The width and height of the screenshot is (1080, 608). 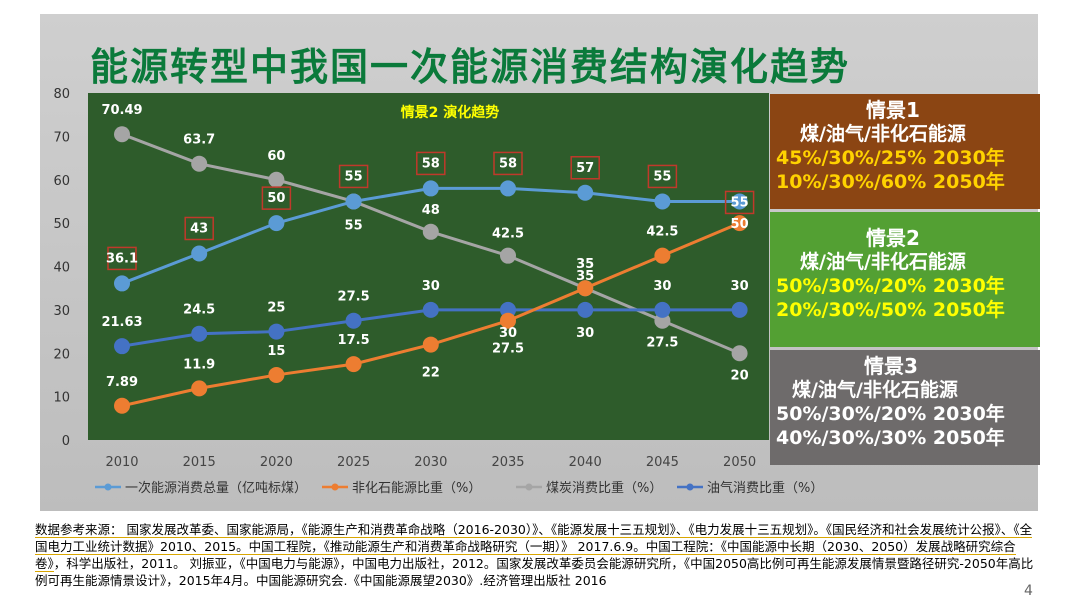 I want to click on scenario-3-2050: 40%/30%/30% 2050年, so click(x=890, y=438).